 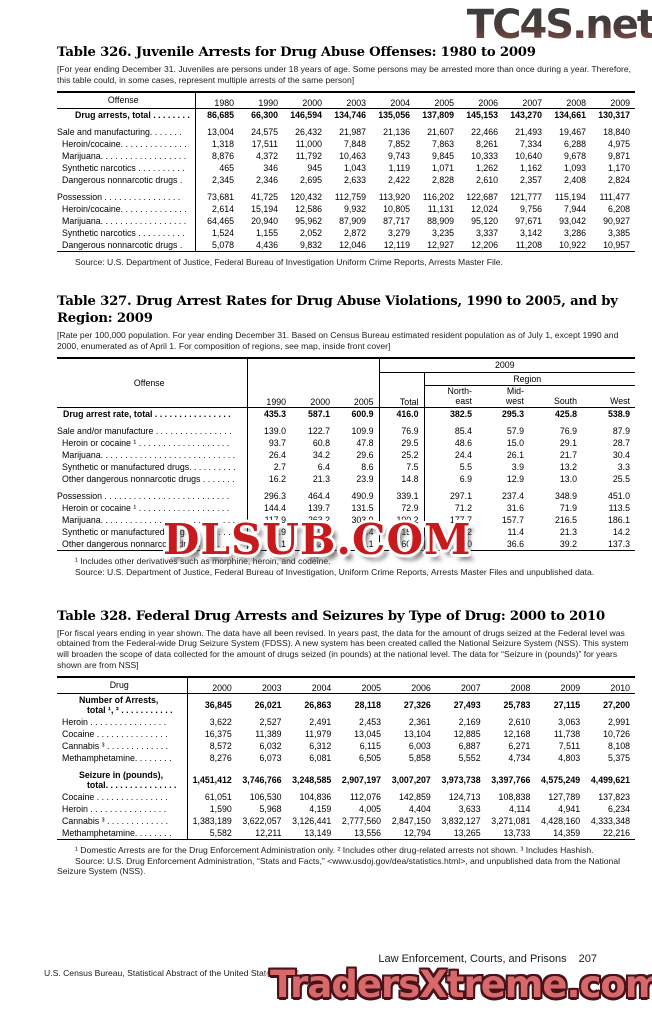 I want to click on value-cell: 13,733, so click(x=517, y=832).